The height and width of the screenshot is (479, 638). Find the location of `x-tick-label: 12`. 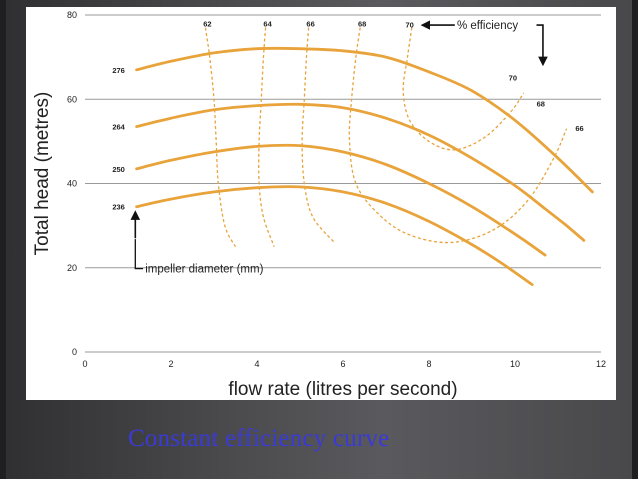

x-tick-label: 12 is located at coordinates (601, 364).